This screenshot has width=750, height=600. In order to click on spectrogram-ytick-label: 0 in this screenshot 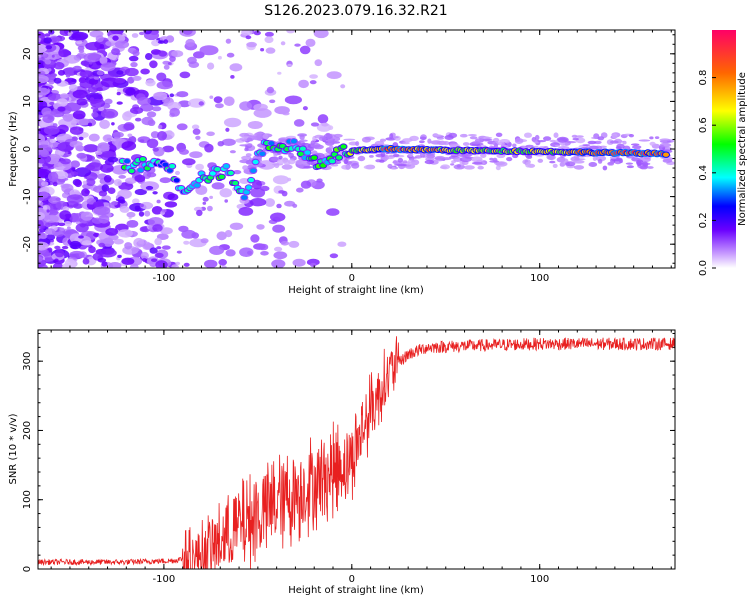, I will do `click(27, 149)`.